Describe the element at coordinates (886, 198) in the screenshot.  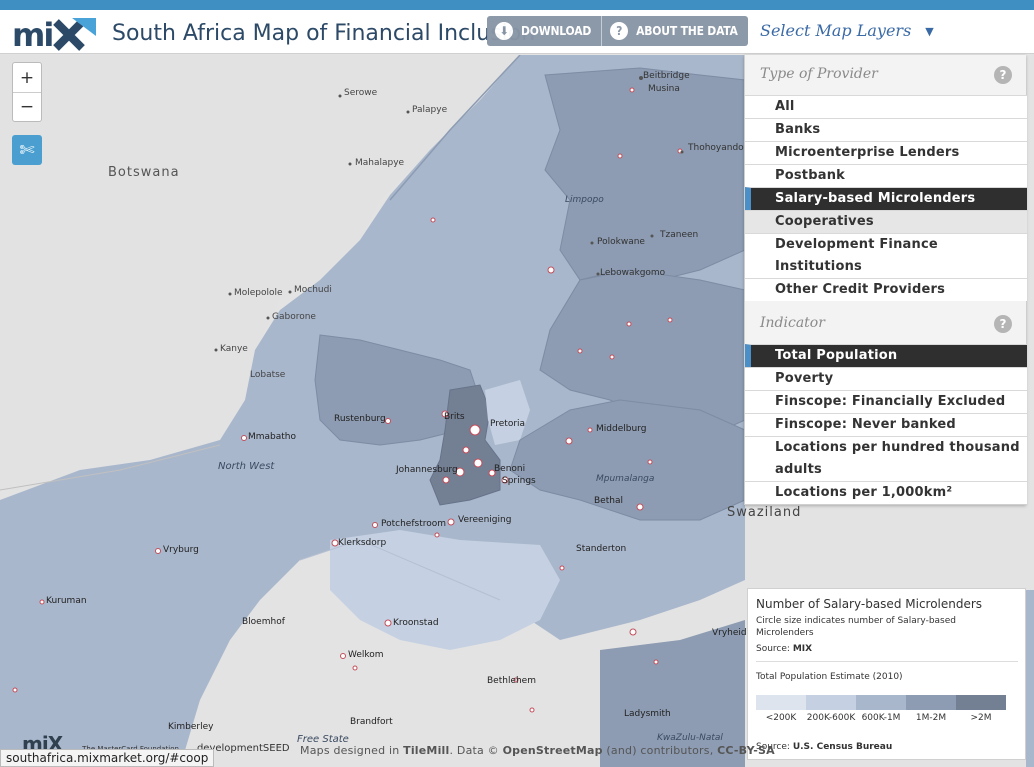
I see `provider-item-salary-based-microlenders: Salary-based Microlenders` at that location.